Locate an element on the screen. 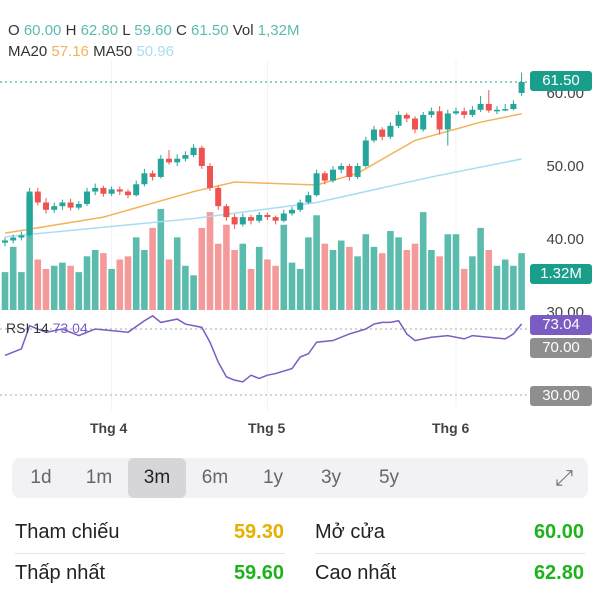 The image size is (600, 600). low-value: 59.60 is located at coordinates (153, 30).